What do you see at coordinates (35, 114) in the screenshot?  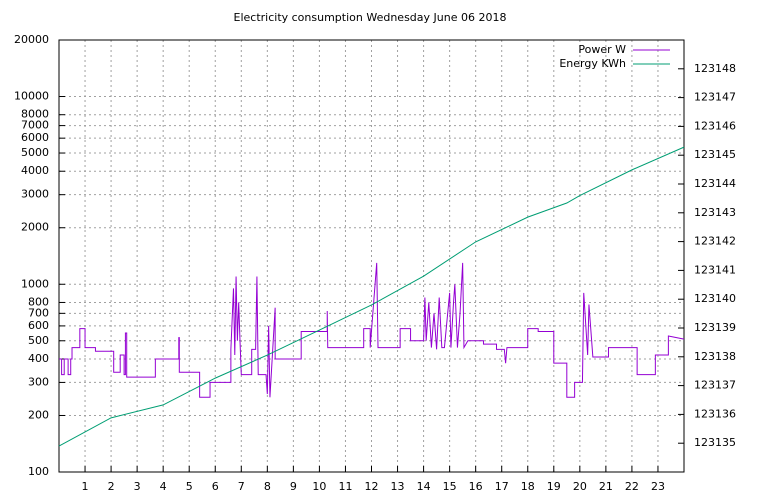 I see `y-tick-label: 8000` at bounding box center [35, 114].